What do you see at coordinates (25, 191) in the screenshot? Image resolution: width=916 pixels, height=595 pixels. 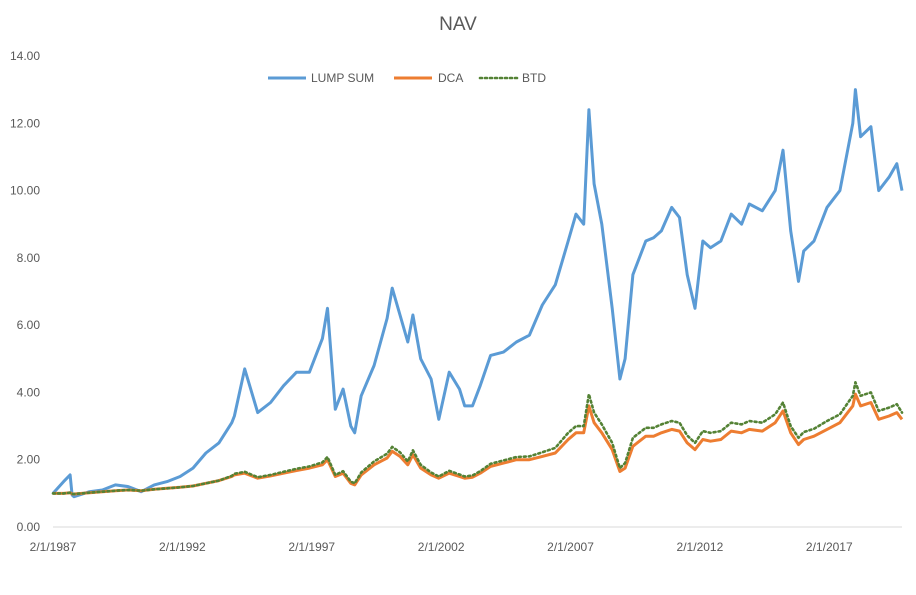 I see `y-tick-label: 10.00` at bounding box center [25, 191].